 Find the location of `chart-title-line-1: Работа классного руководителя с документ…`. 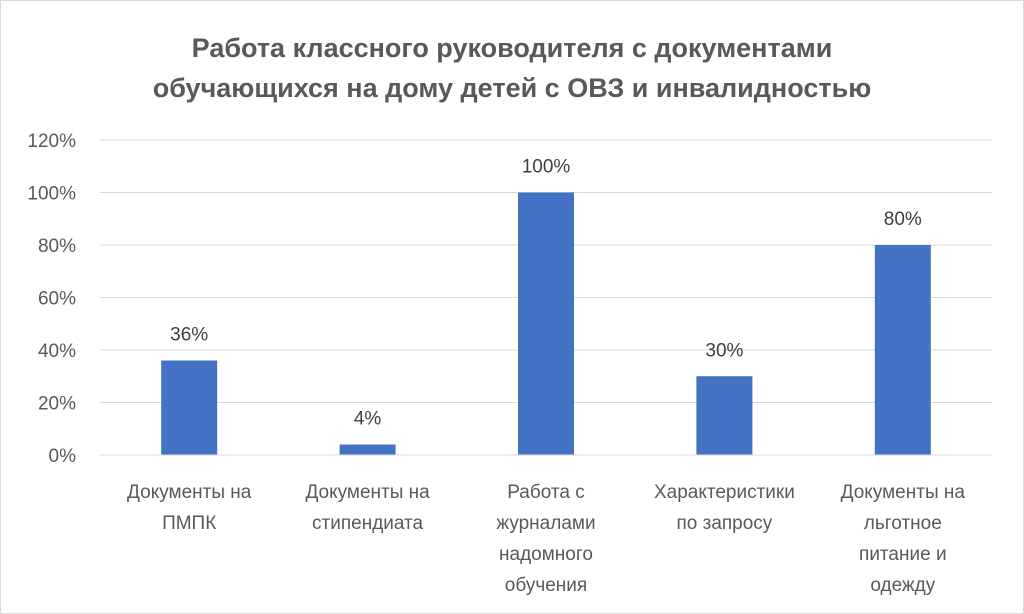

chart-title-line-1: Работа классного руководителя с документ… is located at coordinates (512, 48).